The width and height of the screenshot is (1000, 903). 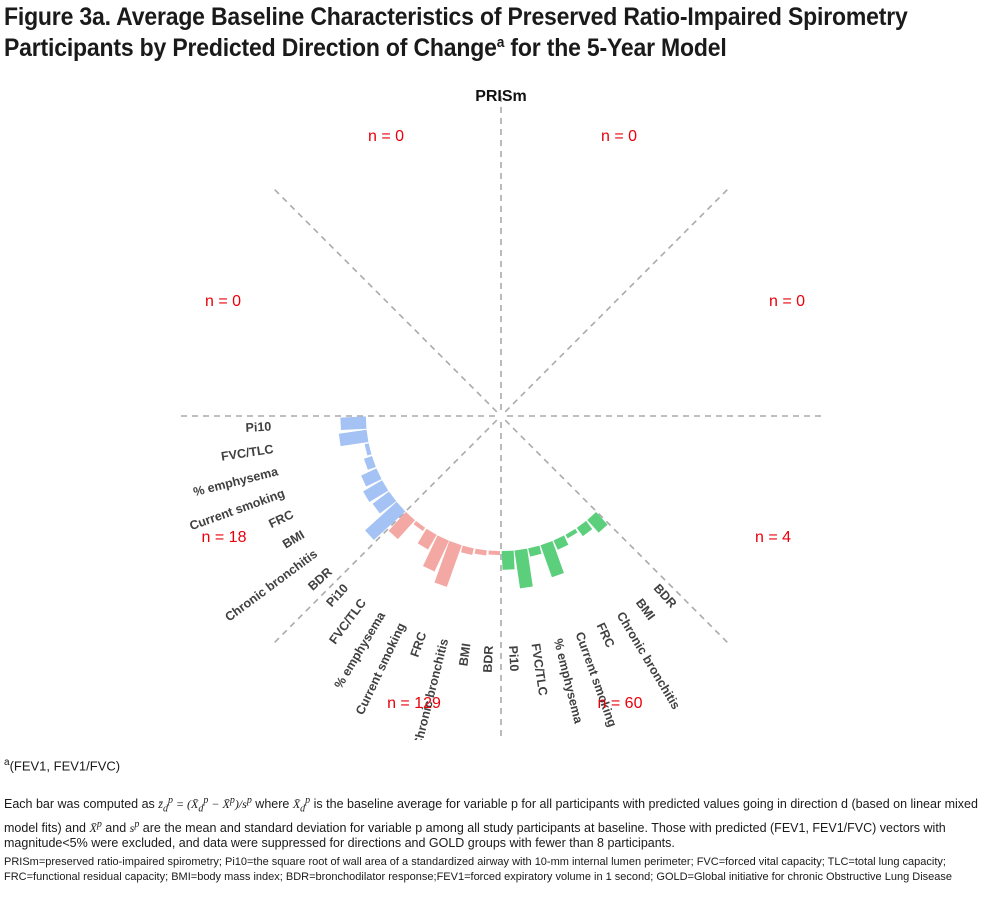 I want to click on footnote-a-marker: a, so click(x=7, y=762).